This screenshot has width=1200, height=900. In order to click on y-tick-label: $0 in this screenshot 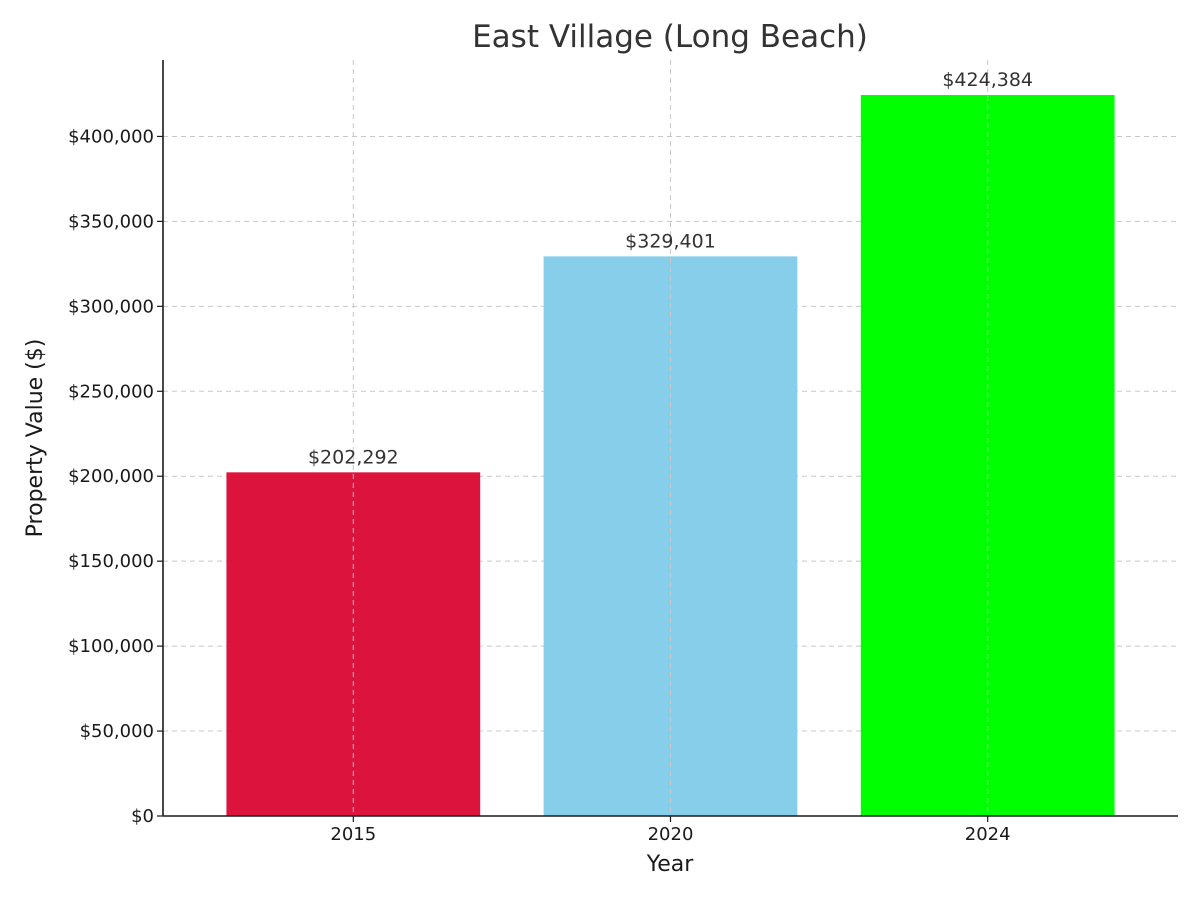, I will do `click(142, 816)`.